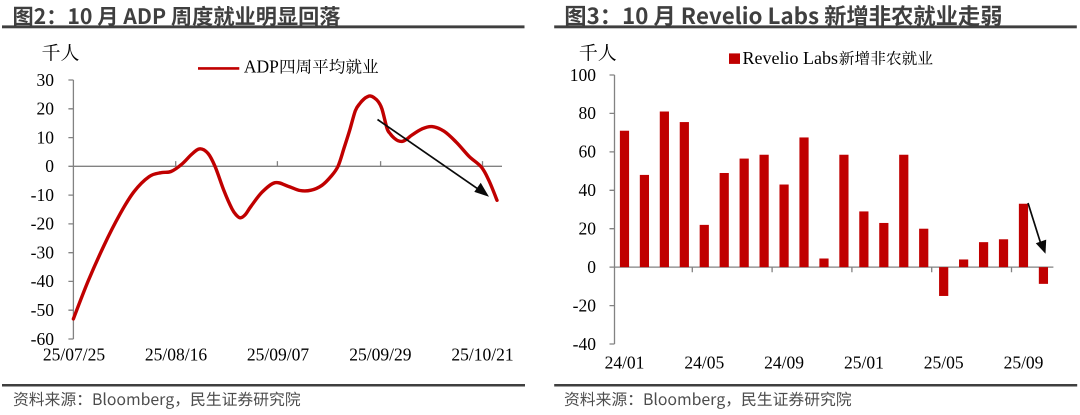 Image resolution: width=1080 pixels, height=415 pixels. What do you see at coordinates (588, 152) in the screenshot?
I see `svg-text: 60` at bounding box center [588, 152].